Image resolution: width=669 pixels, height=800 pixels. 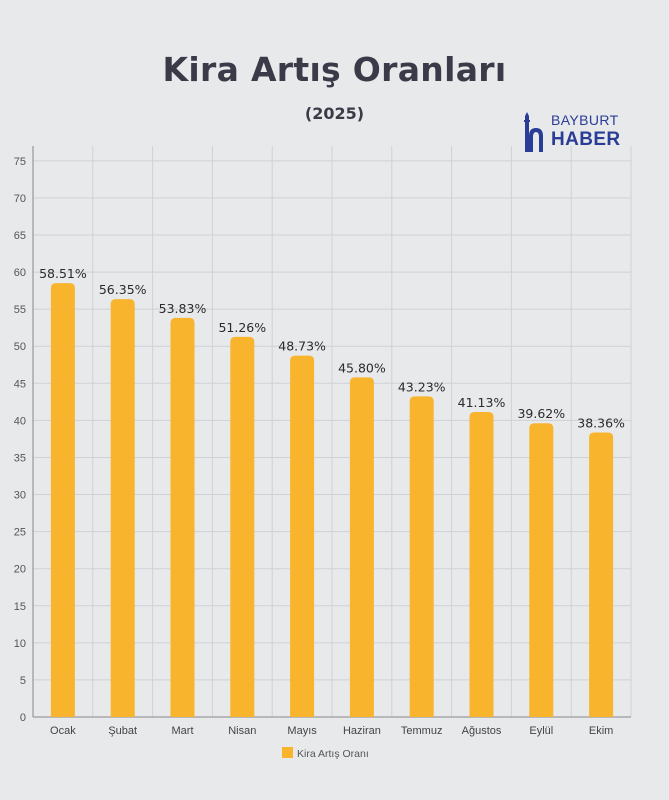 I want to click on bar-haziran, so click(x=361, y=547).